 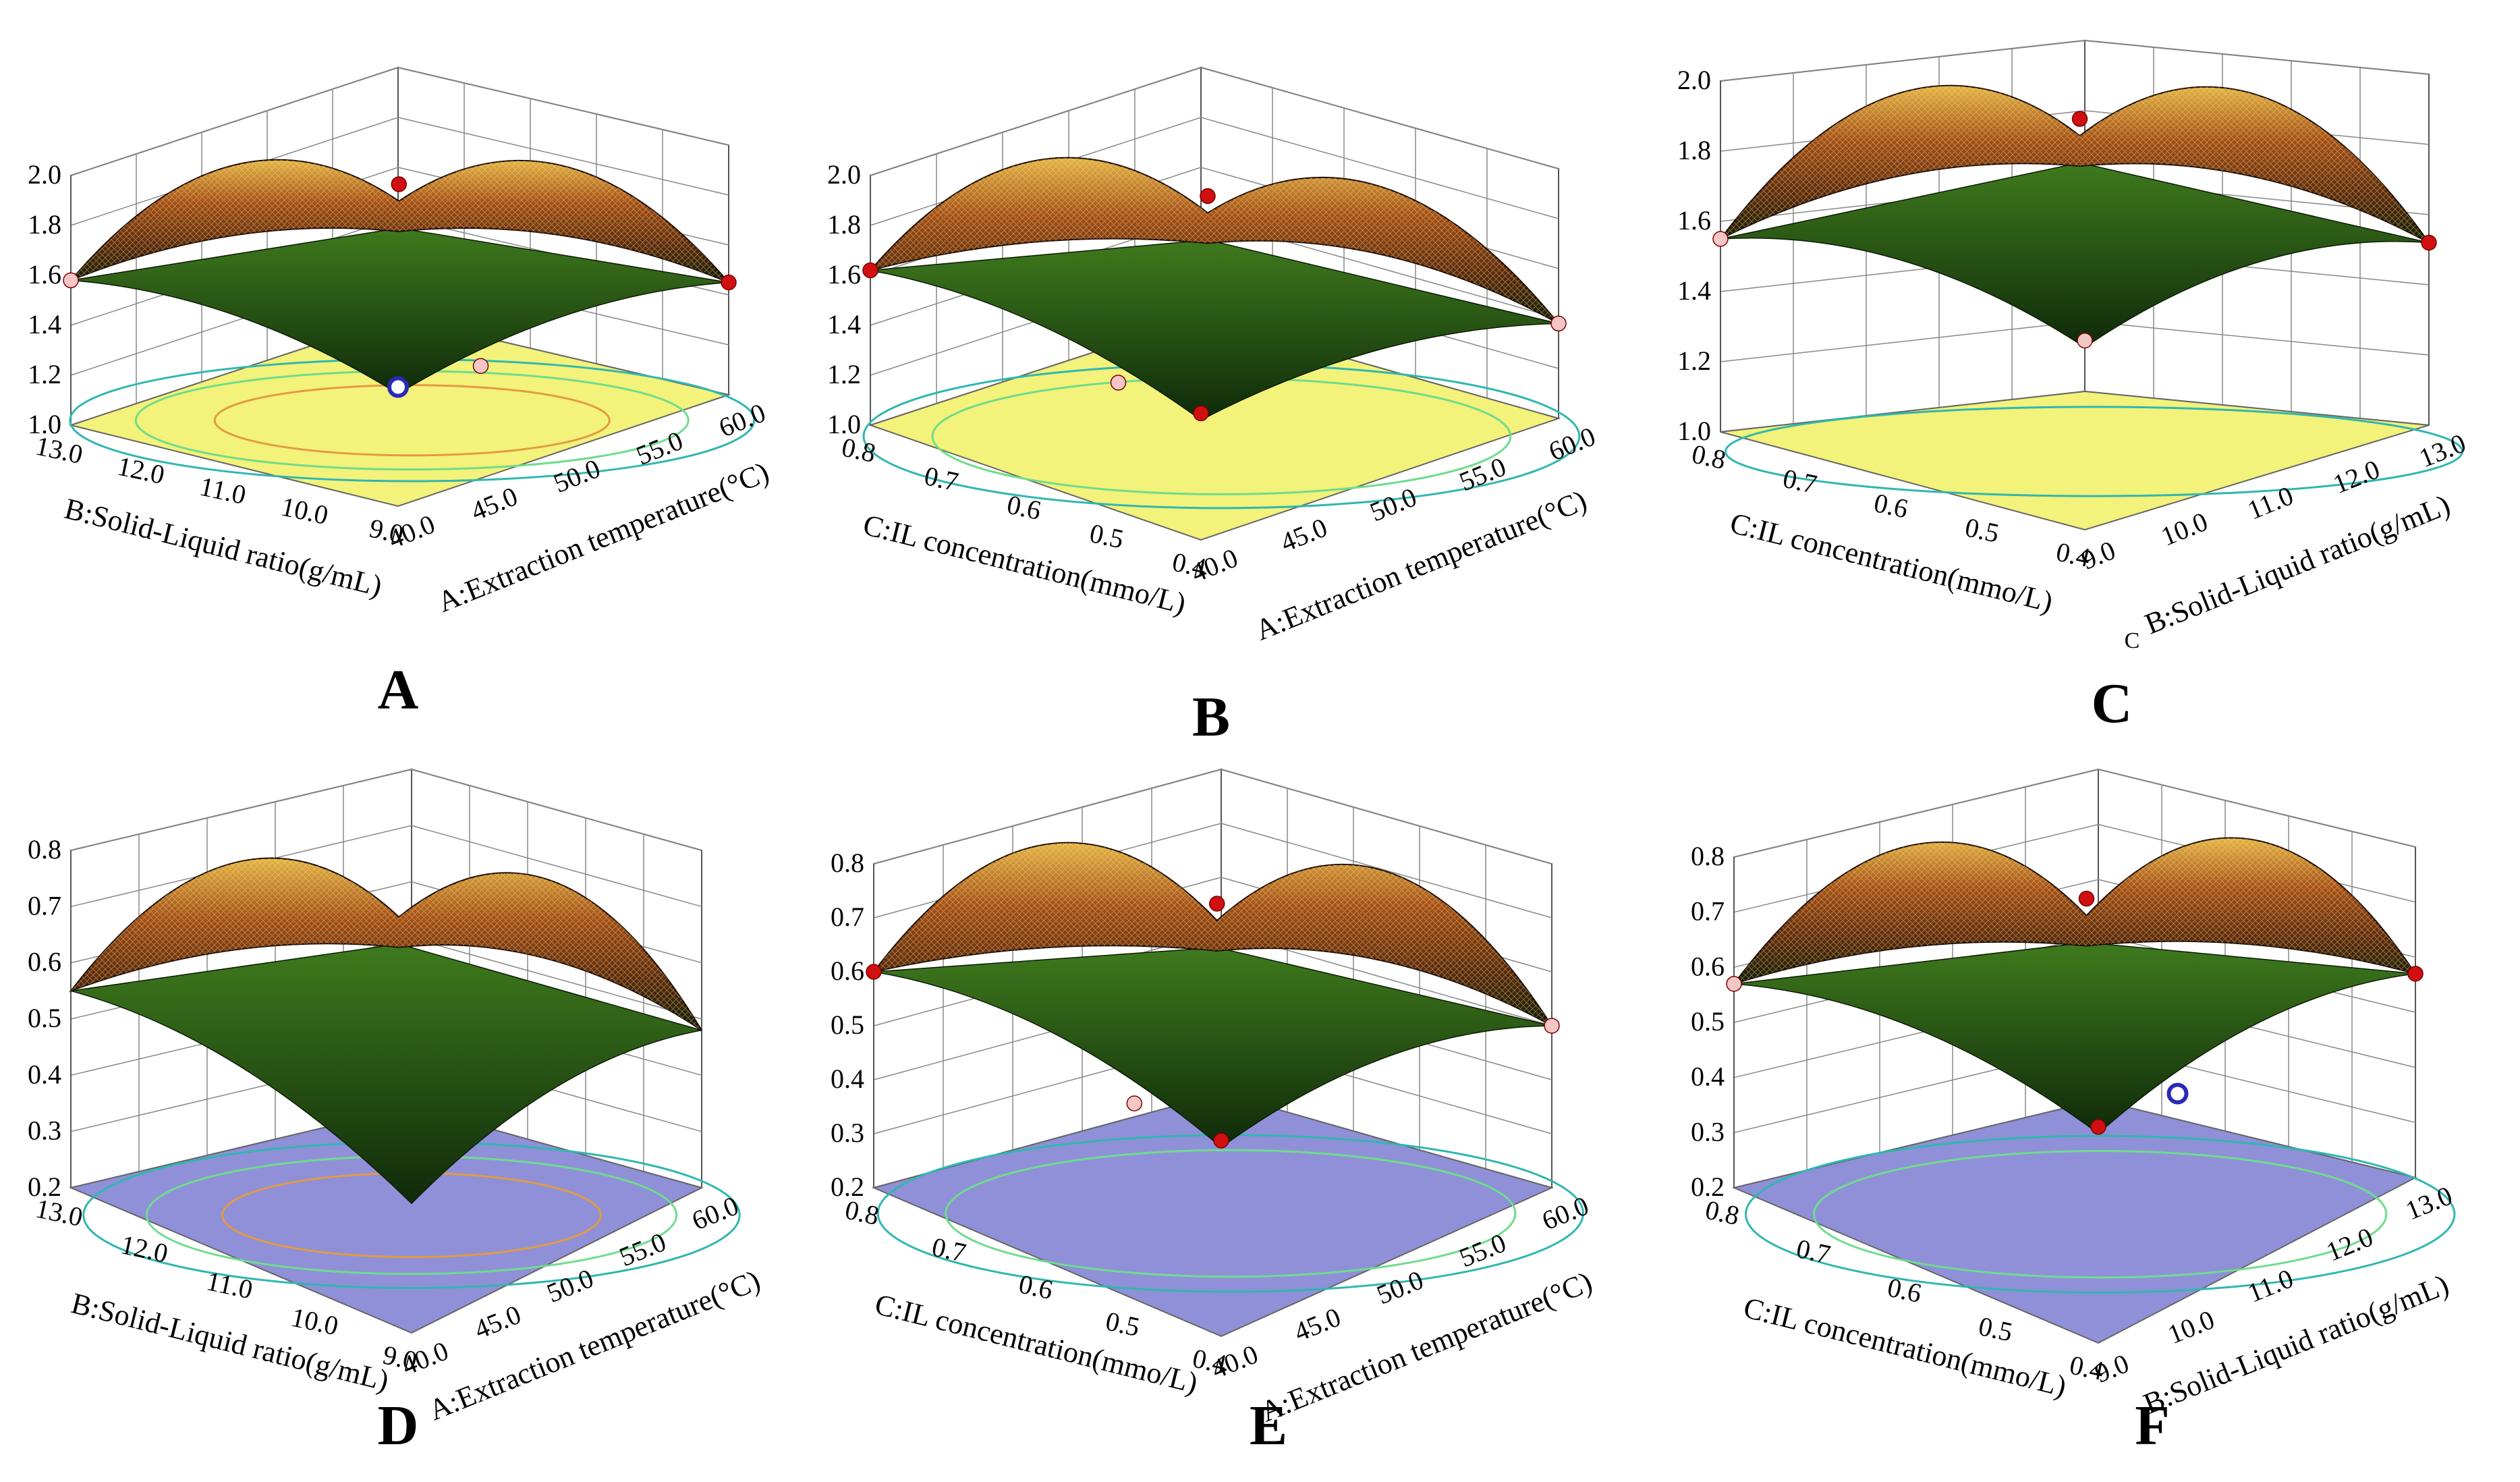 What do you see at coordinates (59, 450) in the screenshot?
I see `left-axis-tick: 13.0` at bounding box center [59, 450].